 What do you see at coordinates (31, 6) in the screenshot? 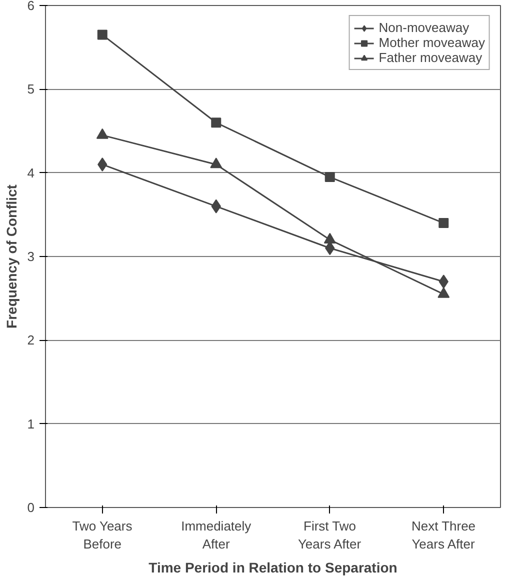
I see `y-tick-label: 6` at bounding box center [31, 6].